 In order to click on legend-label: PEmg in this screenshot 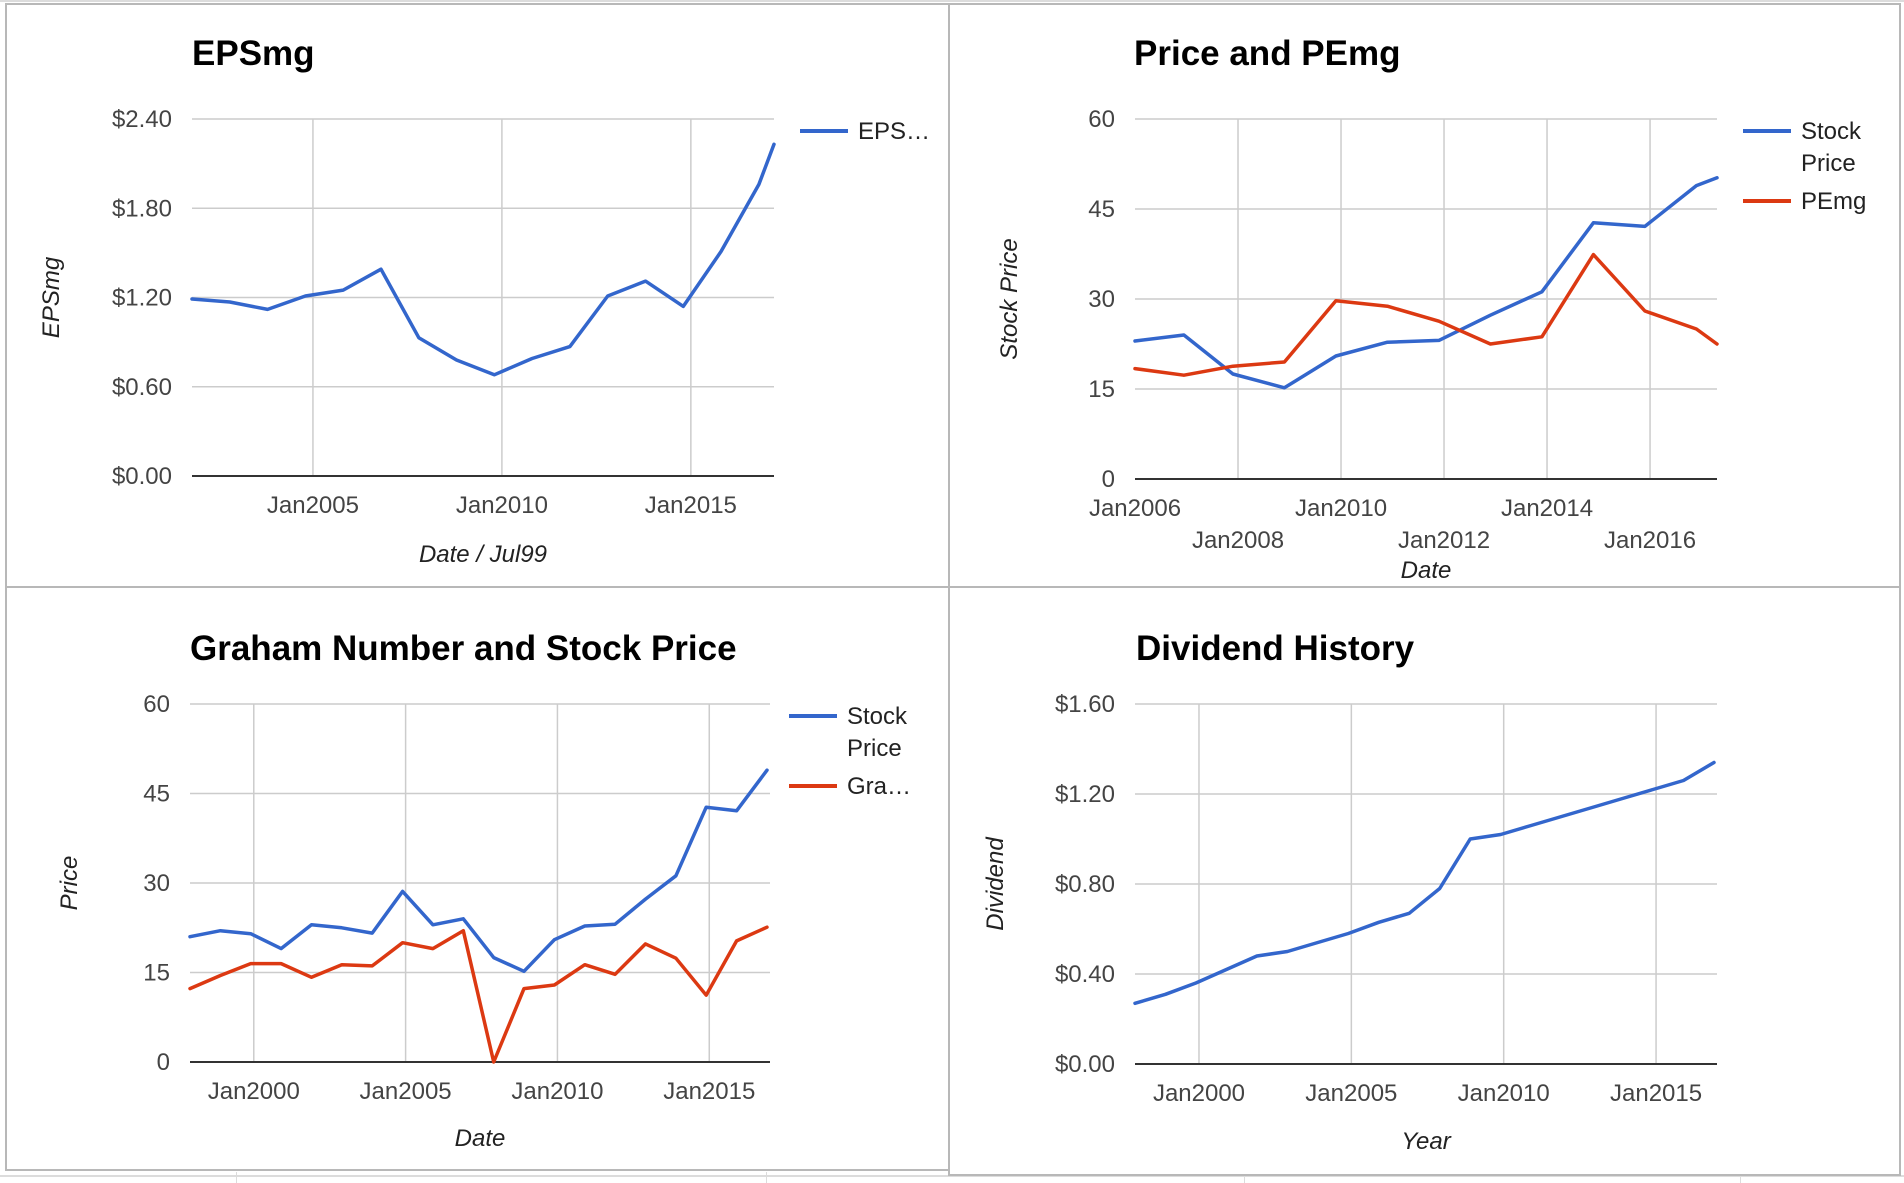, I will do `click(1833, 201)`.